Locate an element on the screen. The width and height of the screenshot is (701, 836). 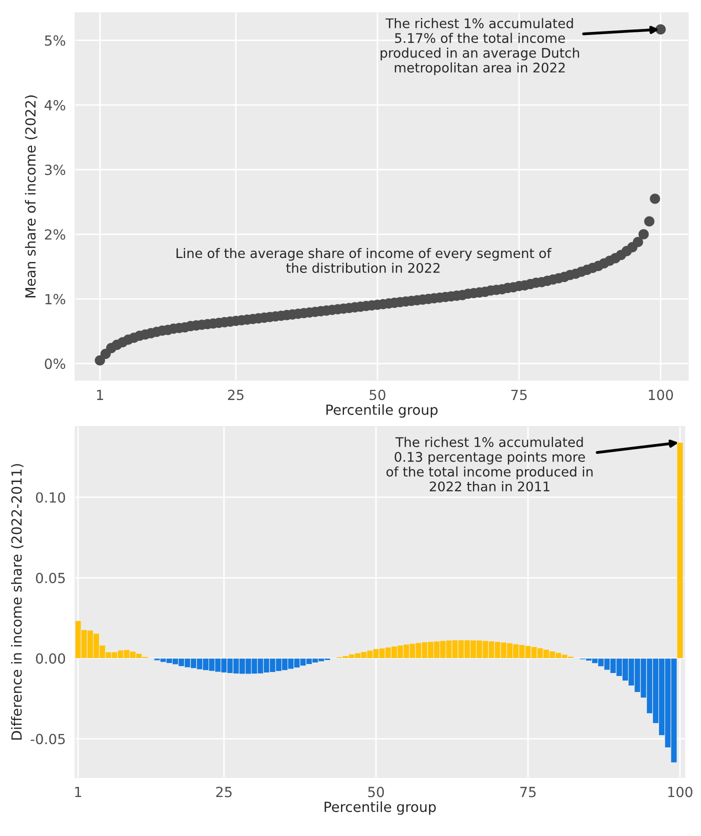
y-tick-label: 5% is located at coordinates (55, 40).